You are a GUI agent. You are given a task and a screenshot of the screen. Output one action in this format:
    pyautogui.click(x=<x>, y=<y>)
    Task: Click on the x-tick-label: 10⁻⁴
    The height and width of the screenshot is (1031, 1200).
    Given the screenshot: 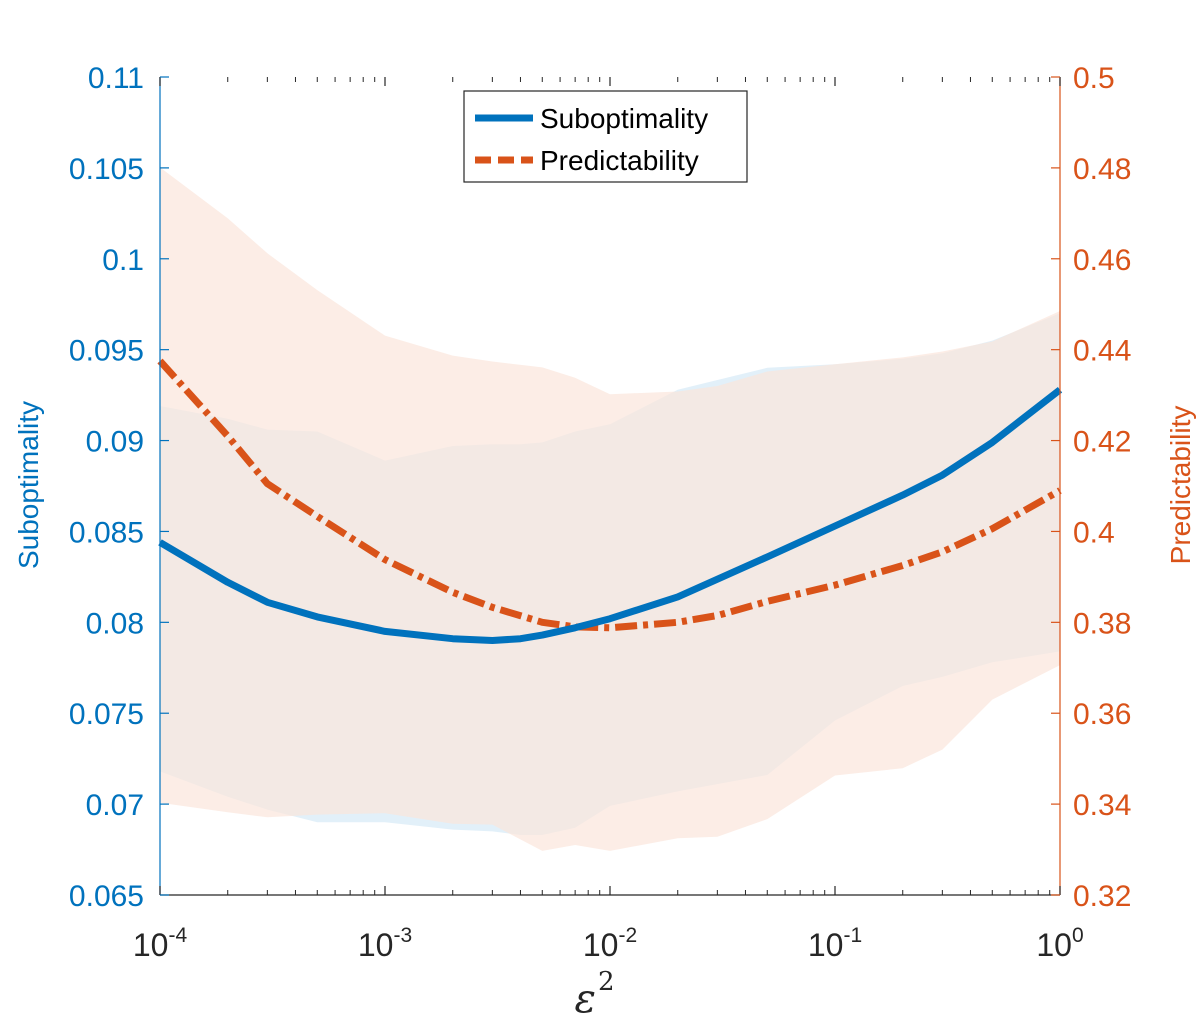 What is the action you would take?
    pyautogui.click(x=160, y=943)
    